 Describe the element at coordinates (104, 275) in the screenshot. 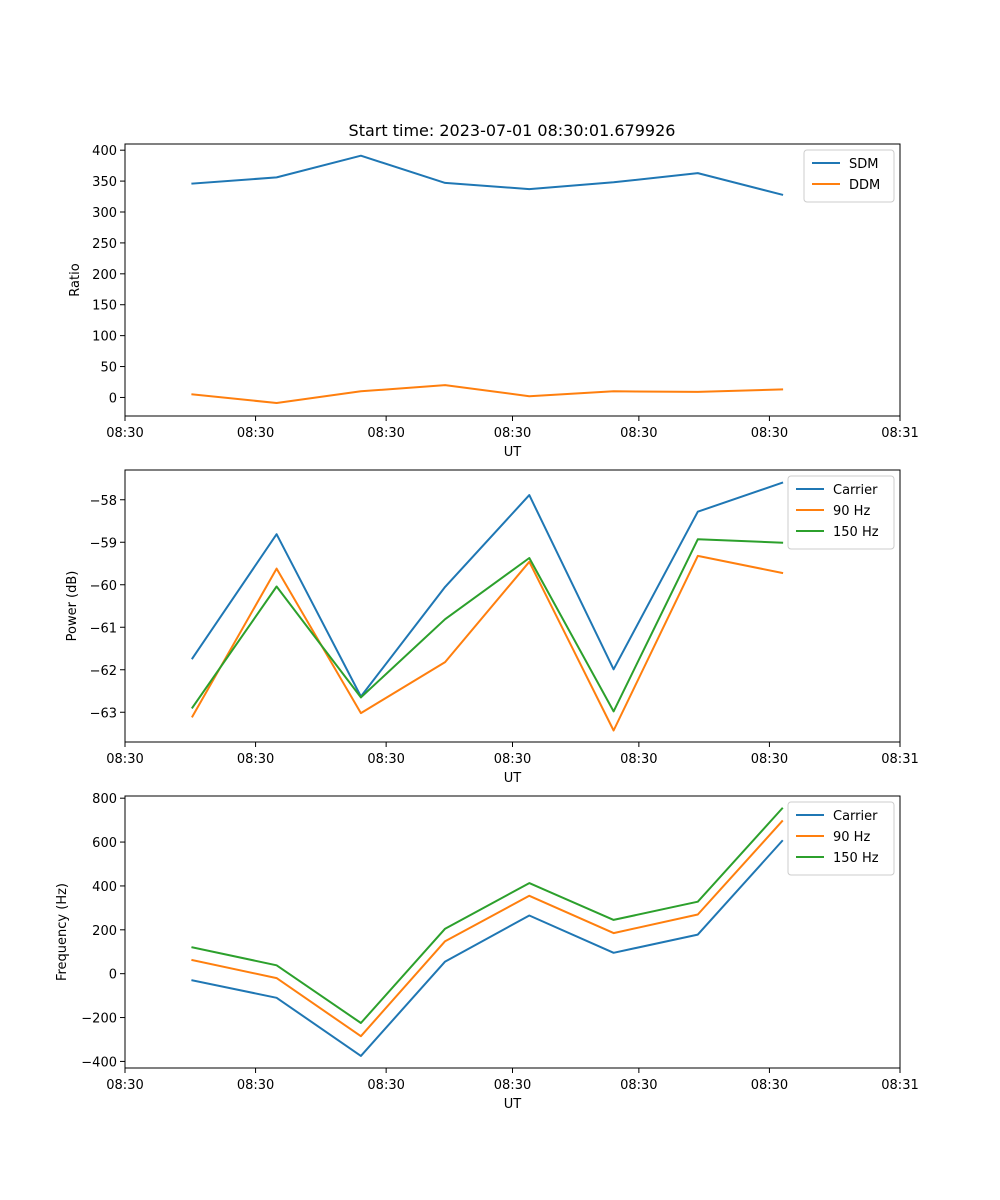

I see `ratio-y-tick-label: 200` at that location.